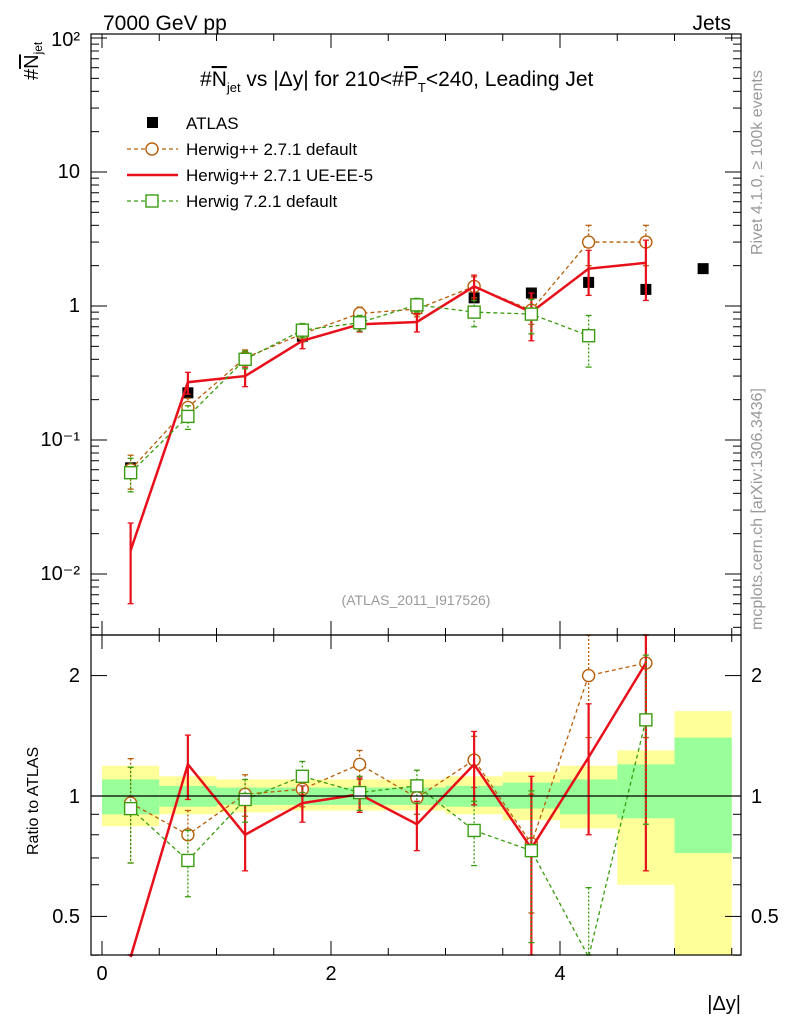  I want to click on ratio-tick-label-2-right: 2, so click(756, 676).